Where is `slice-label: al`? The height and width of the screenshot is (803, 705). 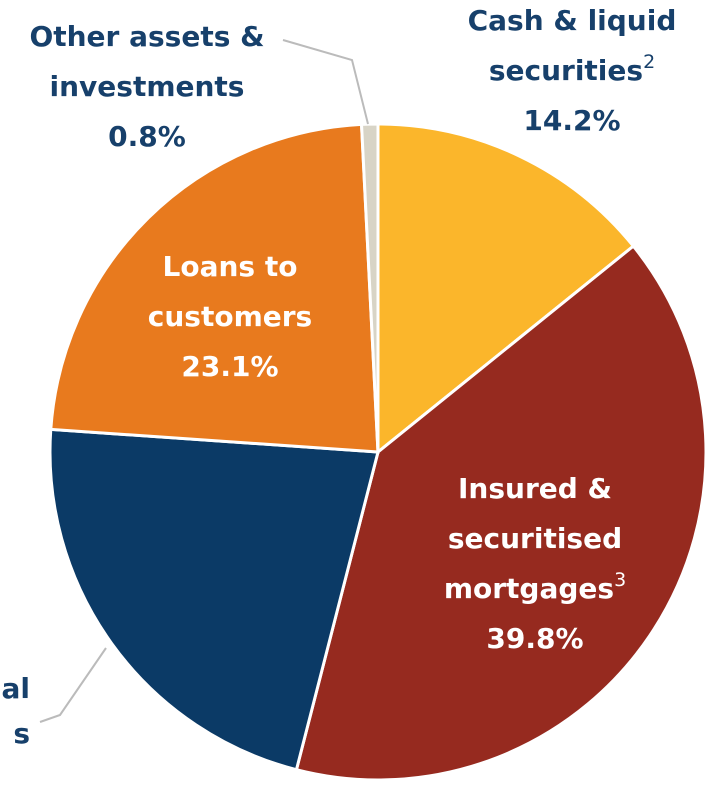
slice-label: al is located at coordinates (16, 688).